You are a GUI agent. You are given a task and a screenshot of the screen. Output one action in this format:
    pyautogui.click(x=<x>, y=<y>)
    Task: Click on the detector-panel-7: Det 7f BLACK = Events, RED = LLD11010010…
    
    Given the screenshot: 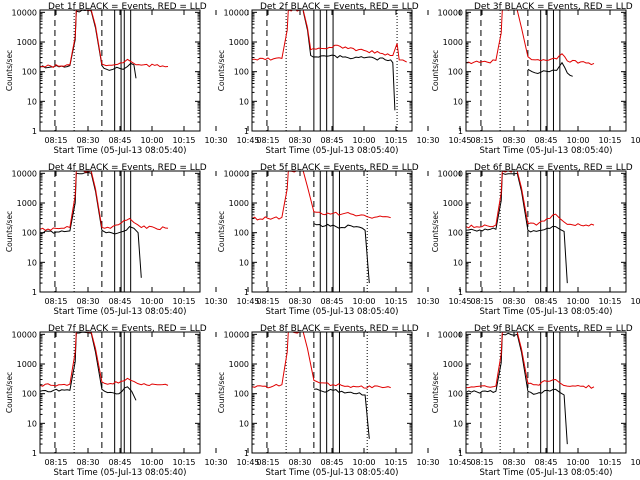 What is the action you would take?
    pyautogui.click(x=132, y=401)
    